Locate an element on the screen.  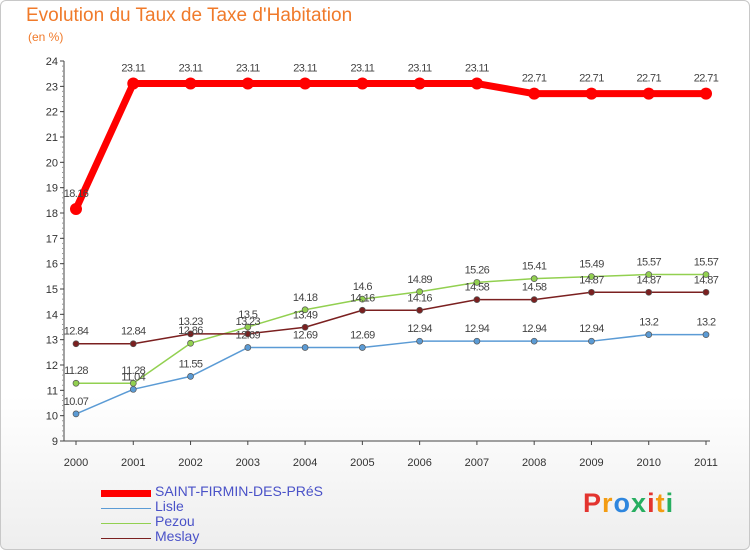
x-tick-label: 2003 is located at coordinates (248, 463).